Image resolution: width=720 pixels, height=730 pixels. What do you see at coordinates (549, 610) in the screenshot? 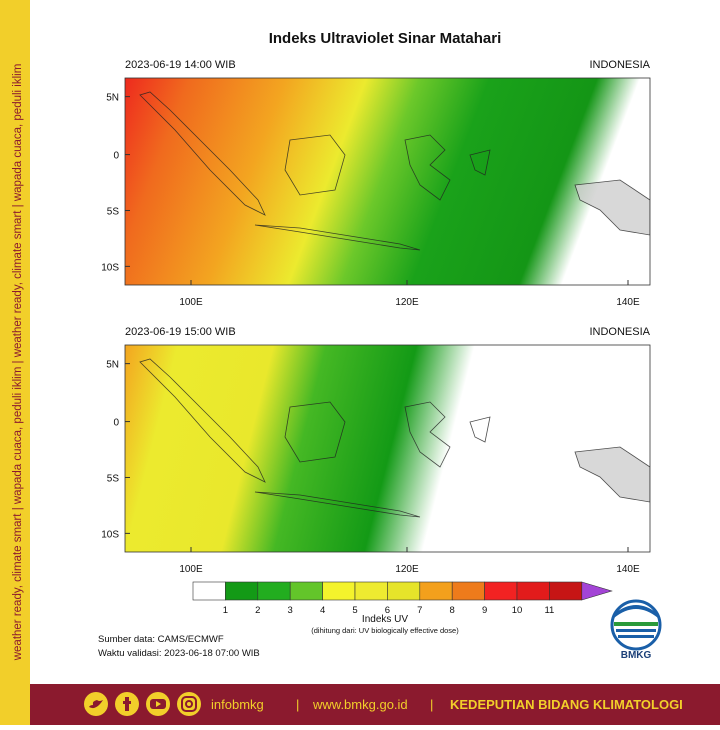
I see `colorbar-label: 11` at bounding box center [549, 610].